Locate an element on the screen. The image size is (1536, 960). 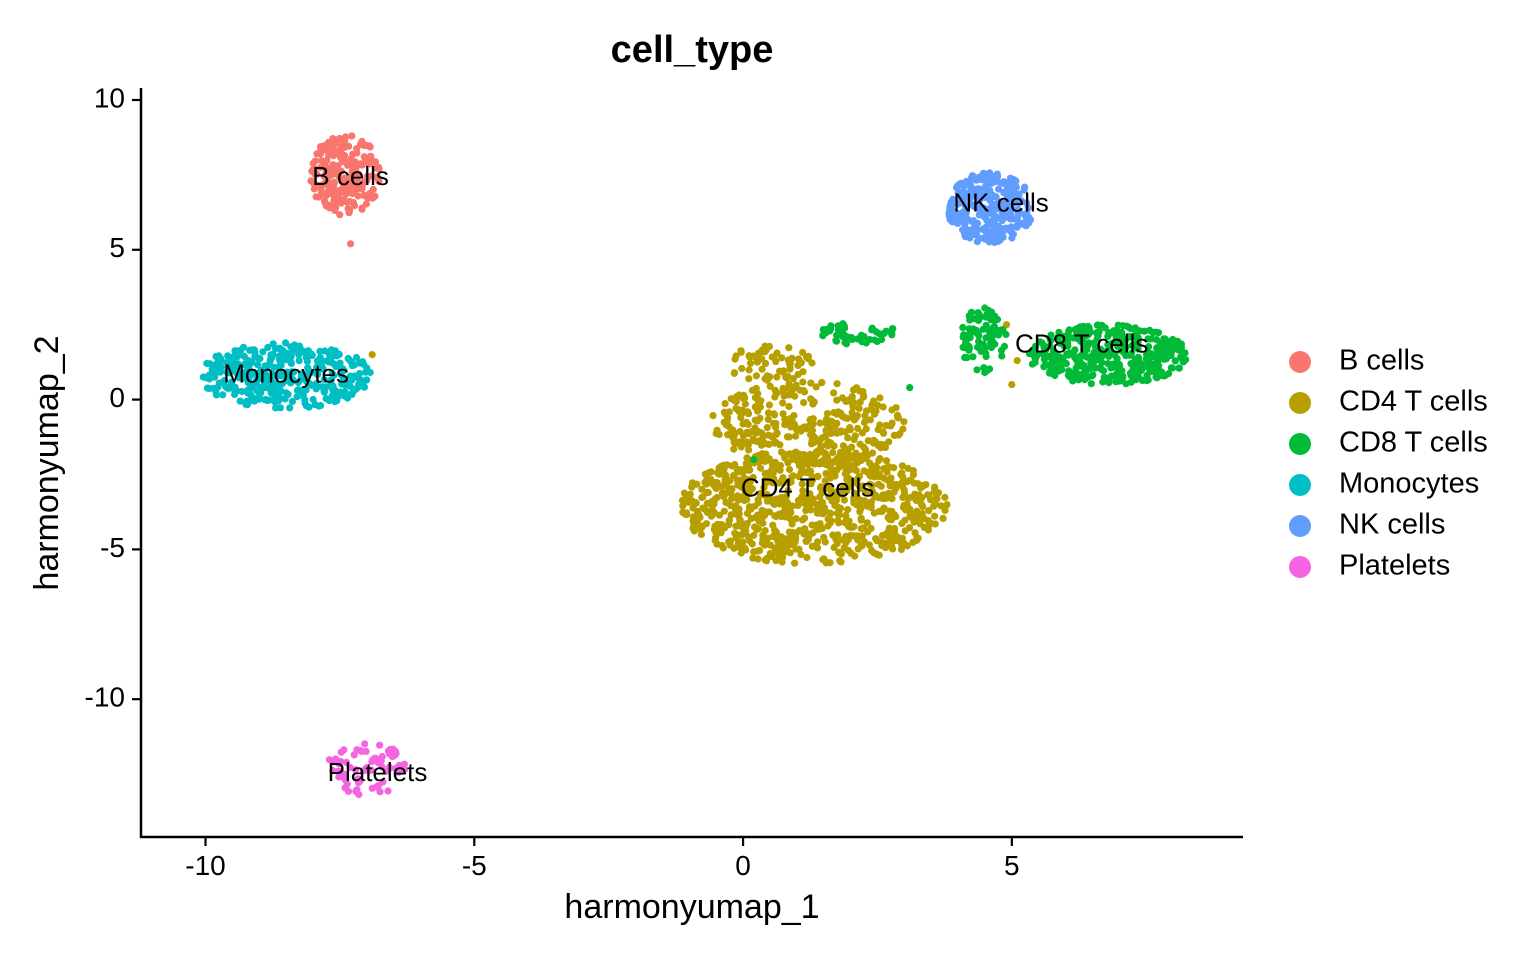
series-nk-cells is located at coordinates (990, 208).